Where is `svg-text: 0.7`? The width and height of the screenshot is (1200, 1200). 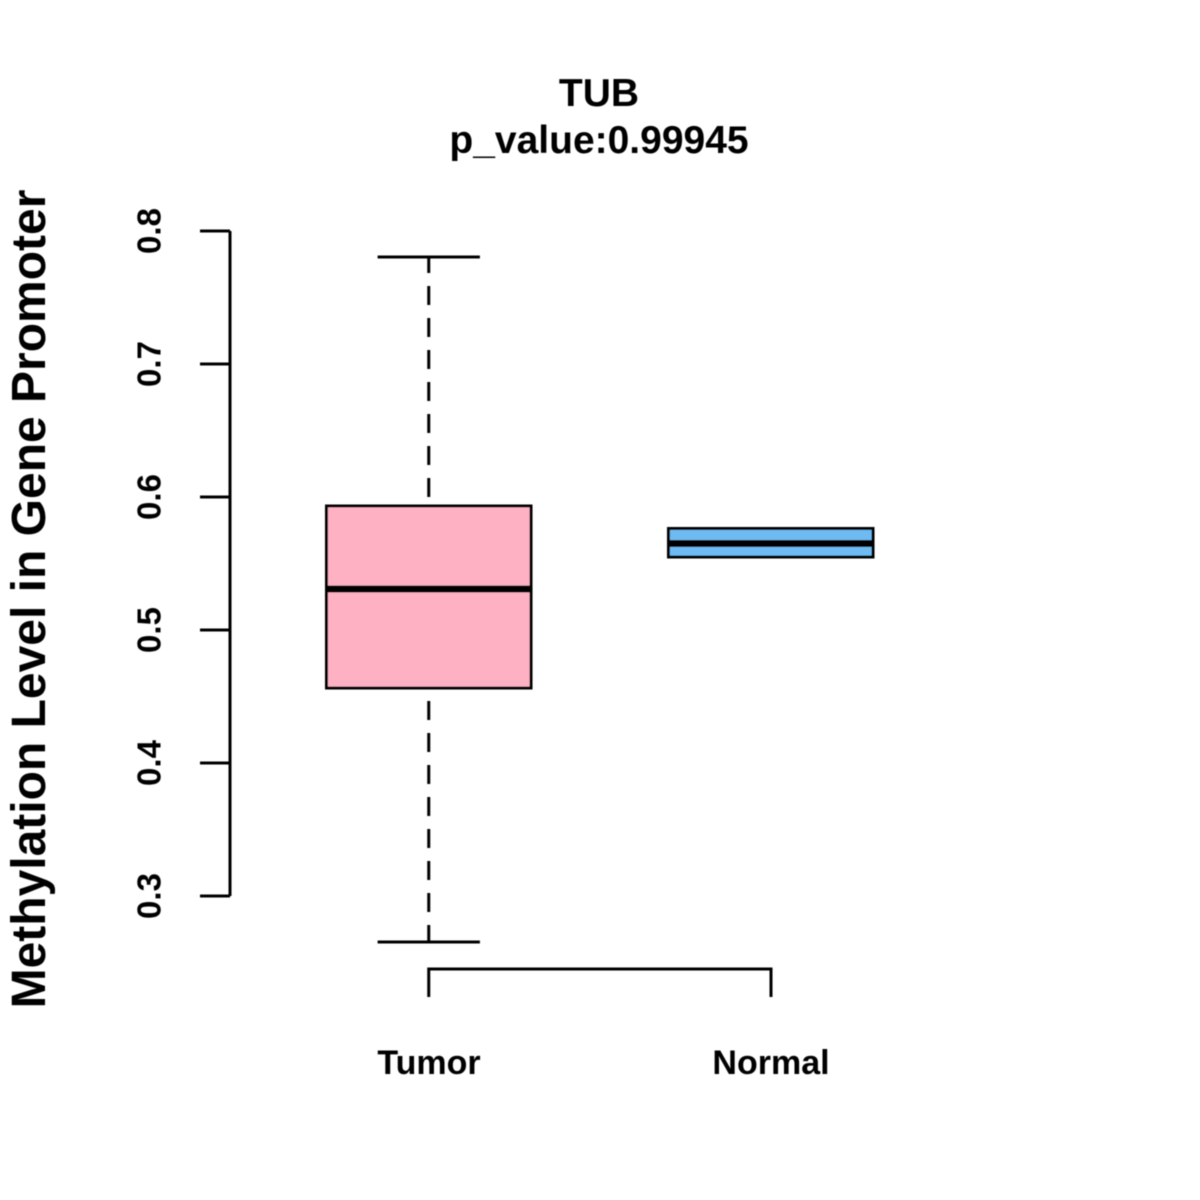 svg-text: 0.7 is located at coordinates (149, 364).